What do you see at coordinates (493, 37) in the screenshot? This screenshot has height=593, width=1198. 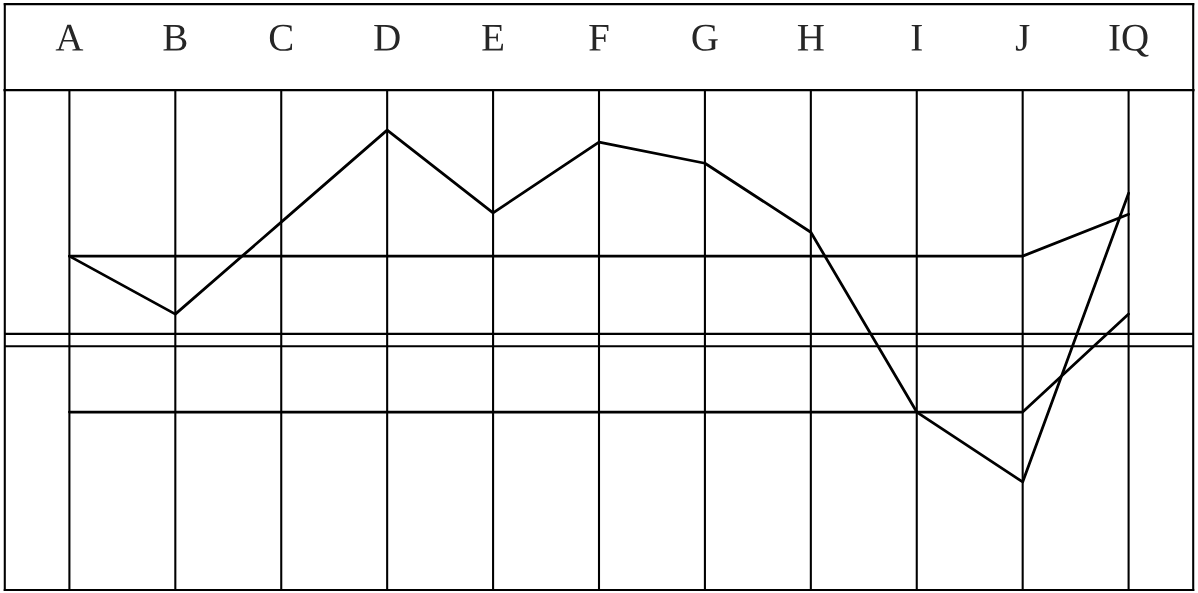 I see `x-tick-label: E` at bounding box center [493, 37].